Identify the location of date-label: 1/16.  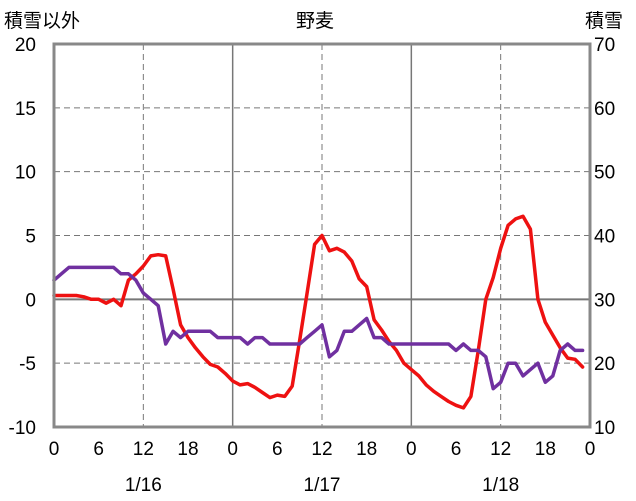
(143, 485).